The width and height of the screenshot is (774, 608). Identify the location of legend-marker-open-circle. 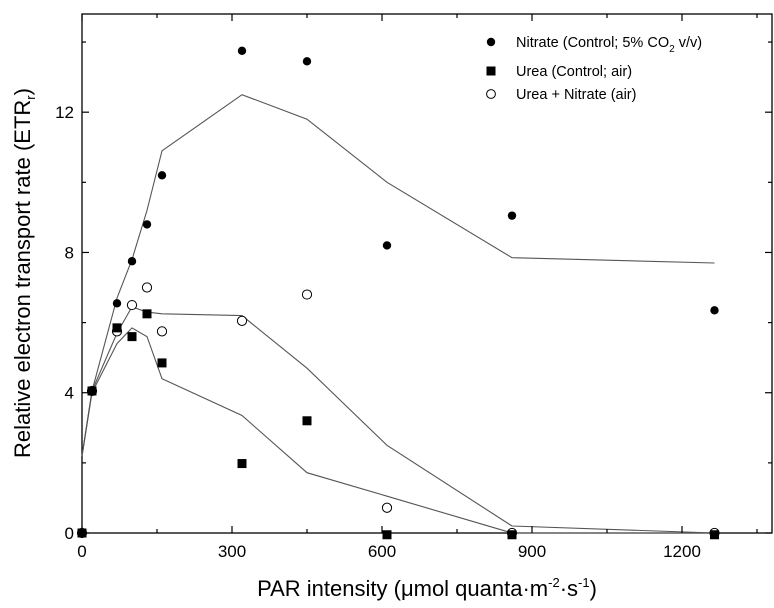
(491, 94).